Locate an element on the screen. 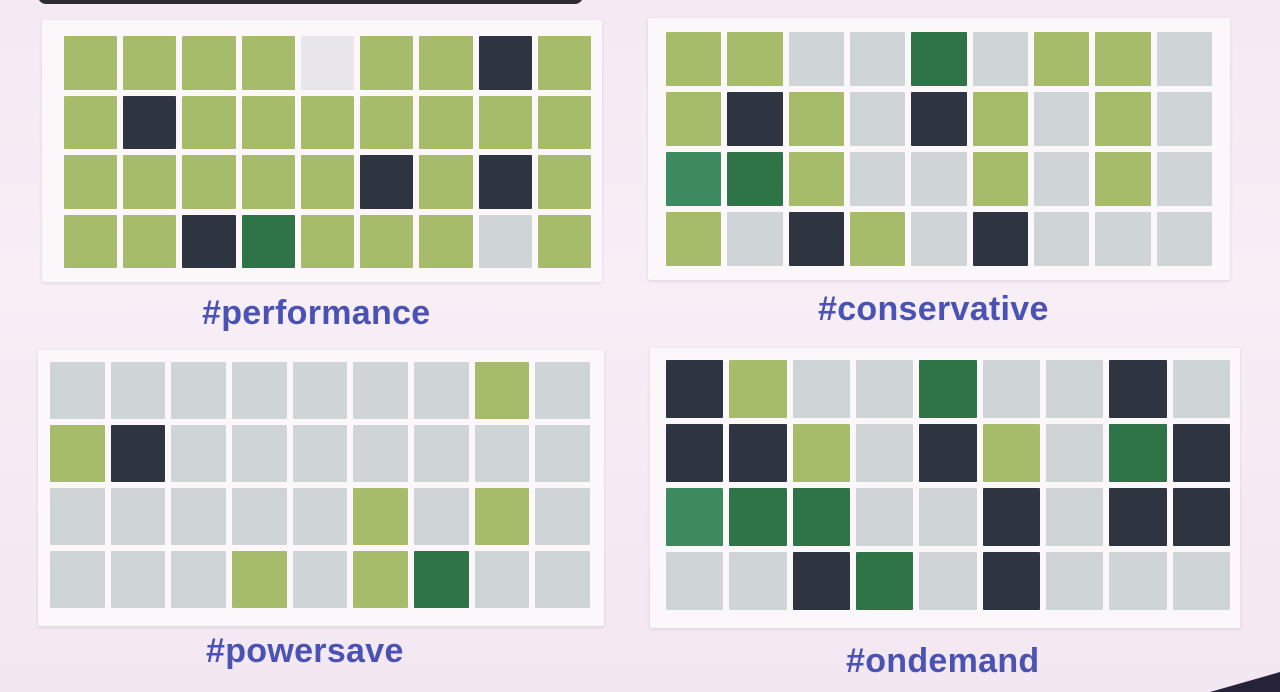 This screenshot has height=692, width=1280. device-corner-shape is located at coordinates (1245, 682).